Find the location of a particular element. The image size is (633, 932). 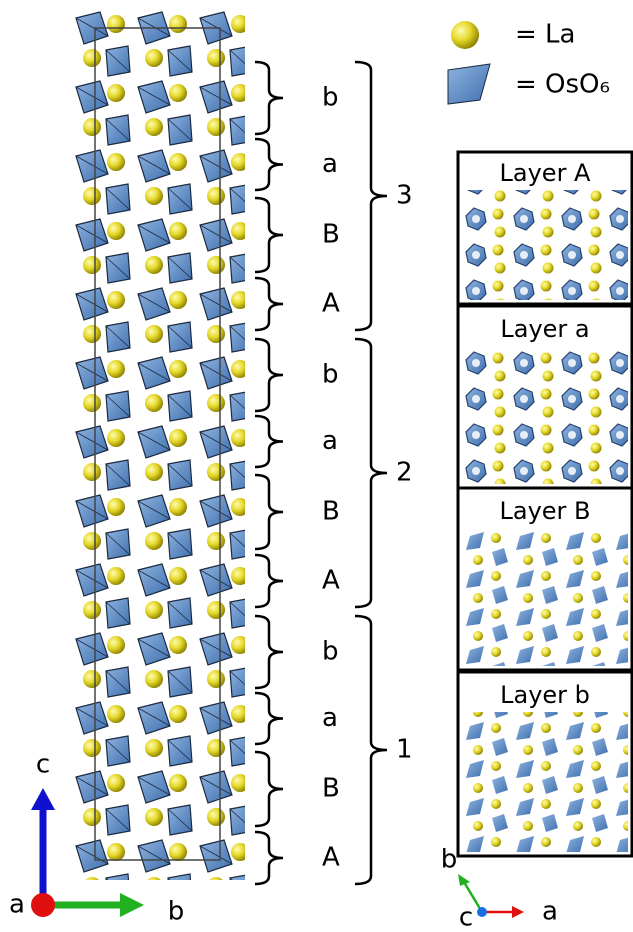

panel-title: Layer A is located at coordinates (546, 173).